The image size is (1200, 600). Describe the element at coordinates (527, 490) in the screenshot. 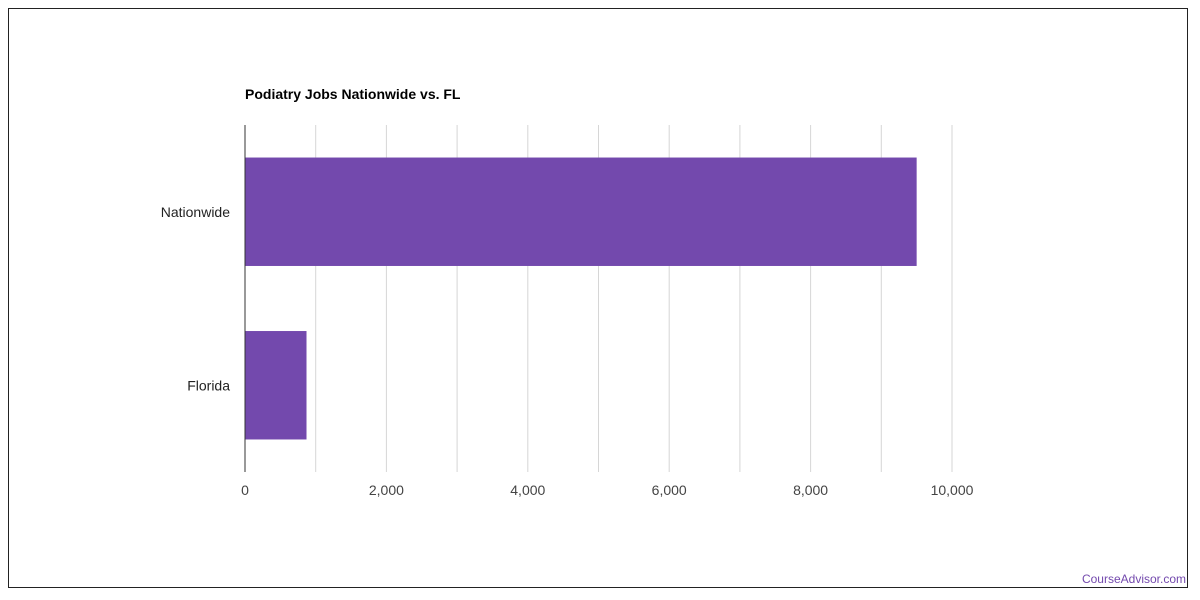

I see `x-tick-label: 4,000` at that location.